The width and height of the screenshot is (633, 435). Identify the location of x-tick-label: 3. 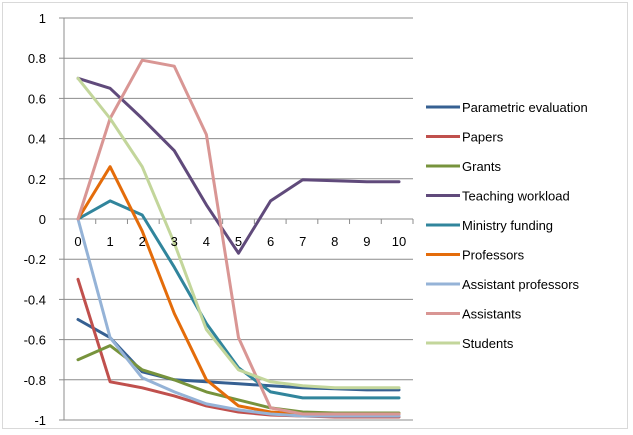
(174, 241).